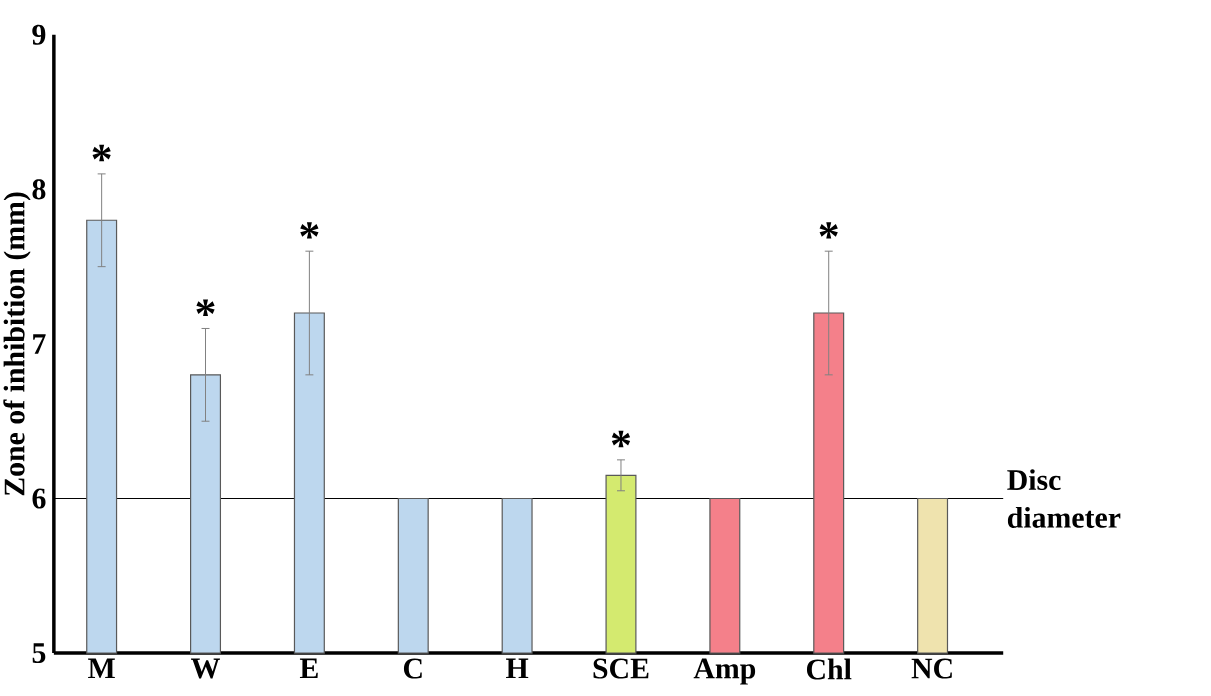  I want to click on y-tick-label: 5, so click(39, 653).